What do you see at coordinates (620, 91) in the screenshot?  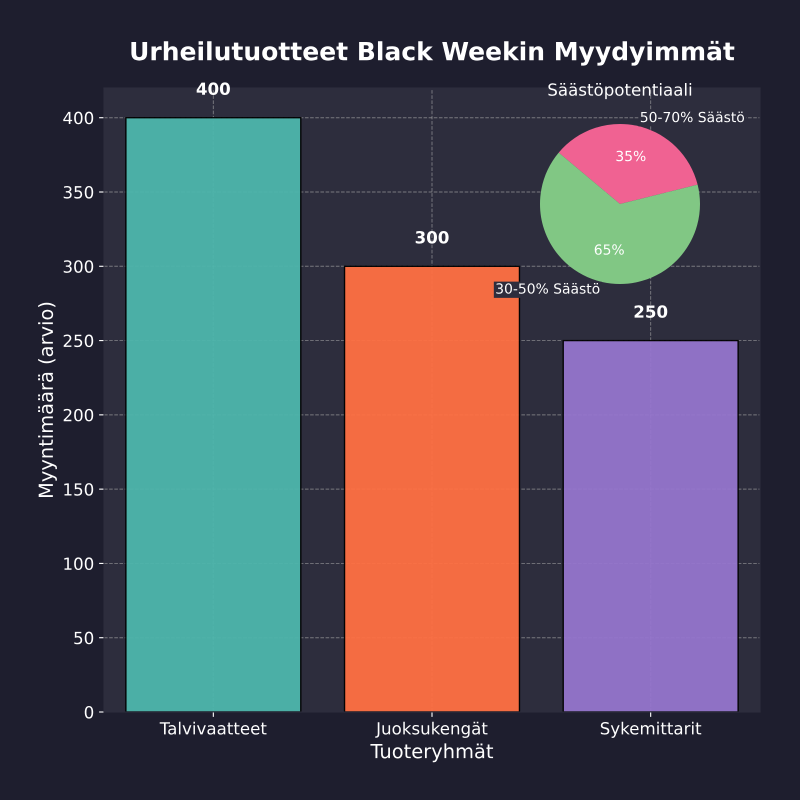 I see `chart-title: Säästöpotentiaali` at bounding box center [620, 91].